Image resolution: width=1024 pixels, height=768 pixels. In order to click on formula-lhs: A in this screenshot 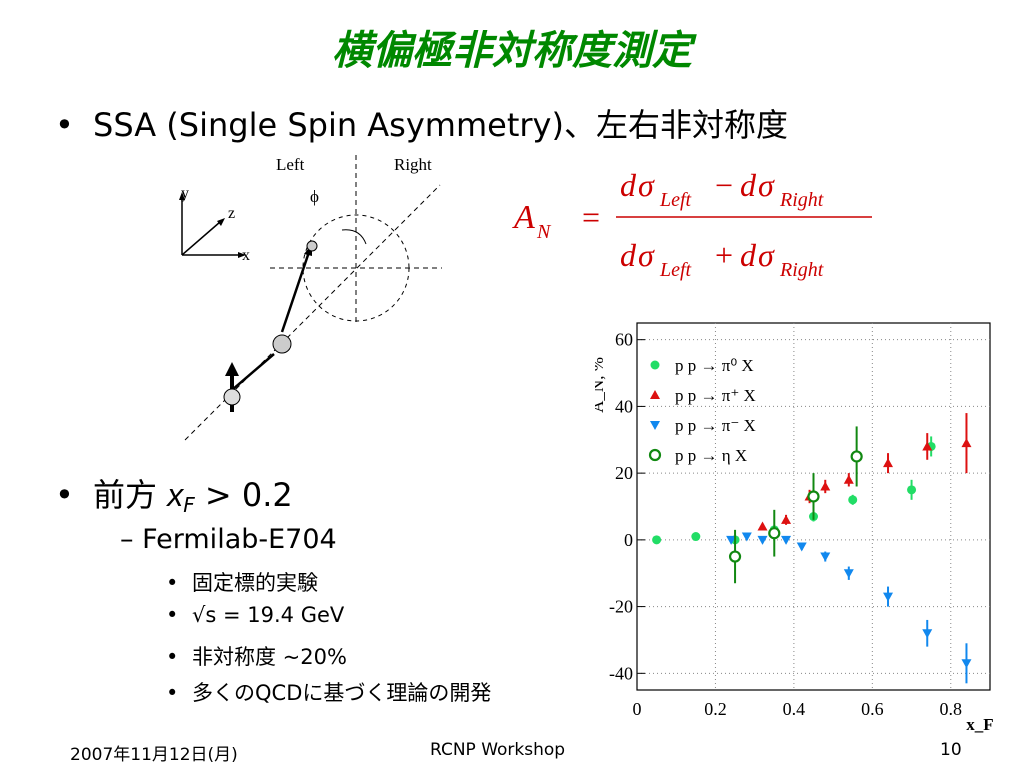, I will do `click(523, 217)`.